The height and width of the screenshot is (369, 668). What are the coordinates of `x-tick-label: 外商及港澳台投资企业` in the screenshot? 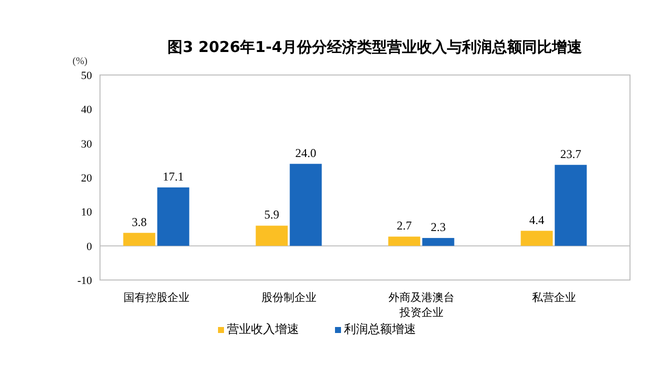 It's located at (421, 305).